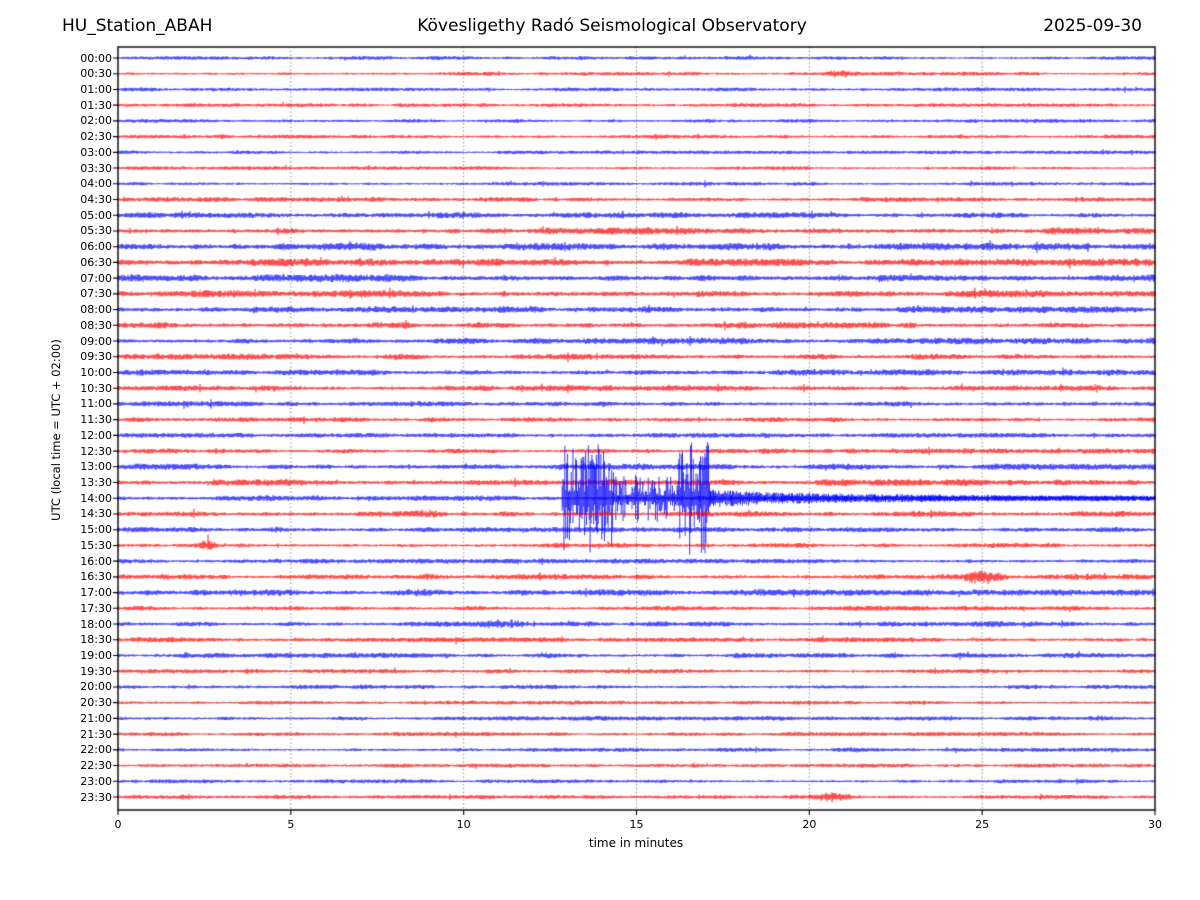  Describe the element at coordinates (982, 824) in the screenshot. I see `x-tick-label-25: 25` at that location.